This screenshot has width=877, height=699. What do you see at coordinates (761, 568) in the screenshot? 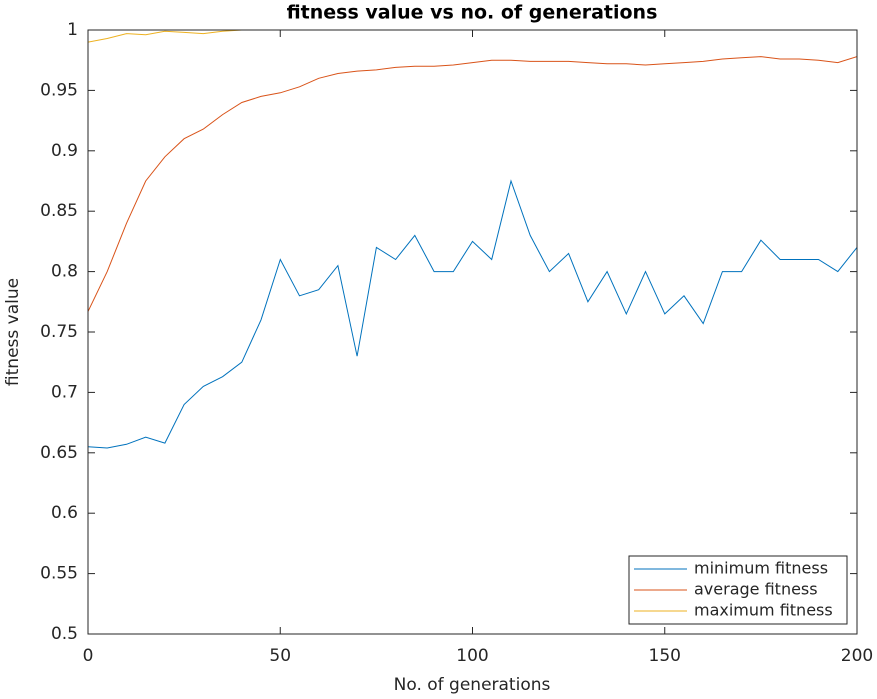
I see `legend-label: minimum fitness` at bounding box center [761, 568].